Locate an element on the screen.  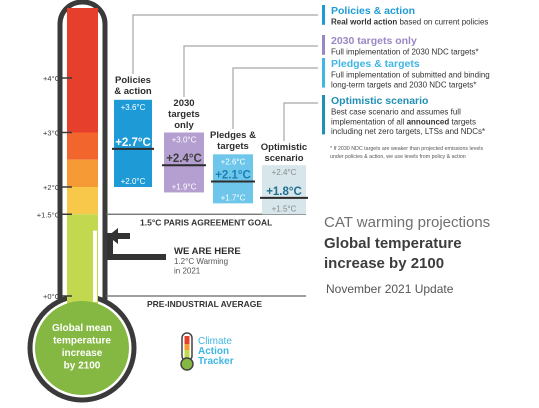
pre-industrial-label: PRE-INDUSTRIAL AVERAGE is located at coordinates (204, 304).